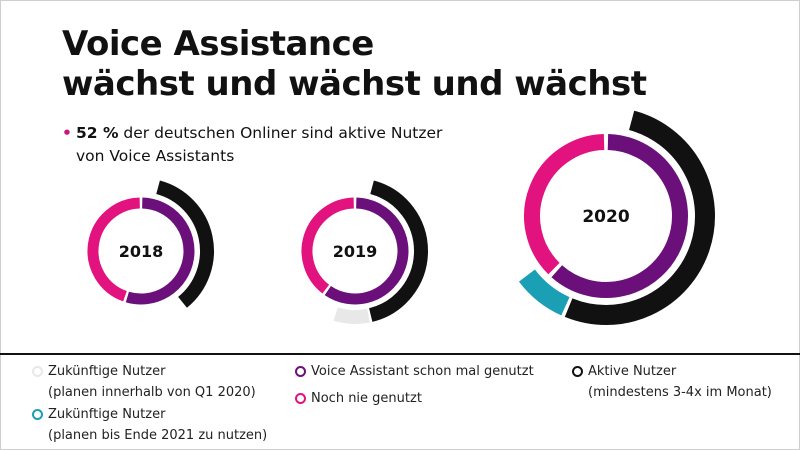 This screenshot has height=450, width=800. I want to click on donut-segment-voice-used-2018, so click(160, 251).